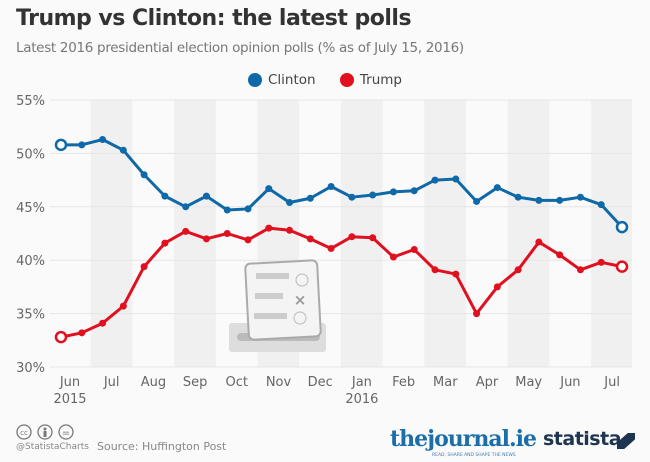 Image resolution: width=650 pixels, height=462 pixels. I want to click on x-tick-year: 2016, so click(361, 399).